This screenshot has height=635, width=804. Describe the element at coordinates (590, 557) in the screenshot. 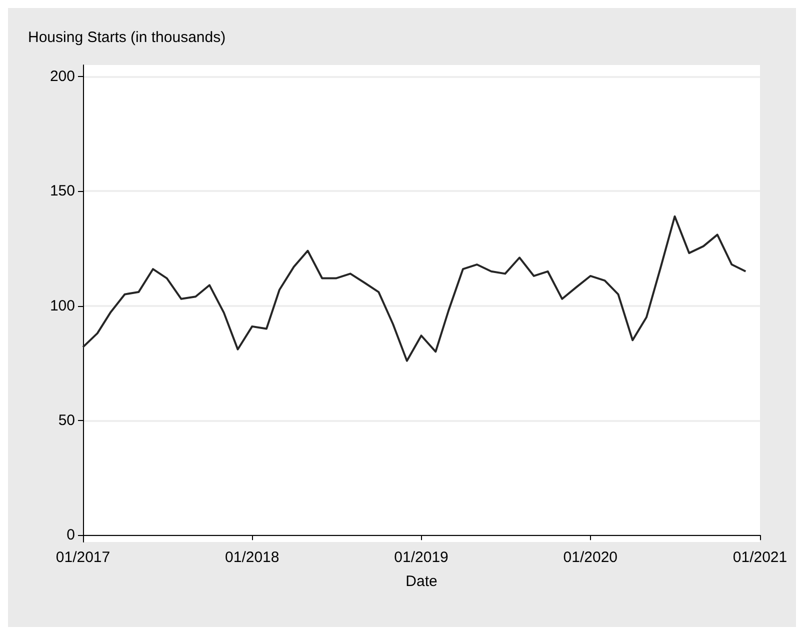

I see `x-tick-label: 01/2020` at that location.